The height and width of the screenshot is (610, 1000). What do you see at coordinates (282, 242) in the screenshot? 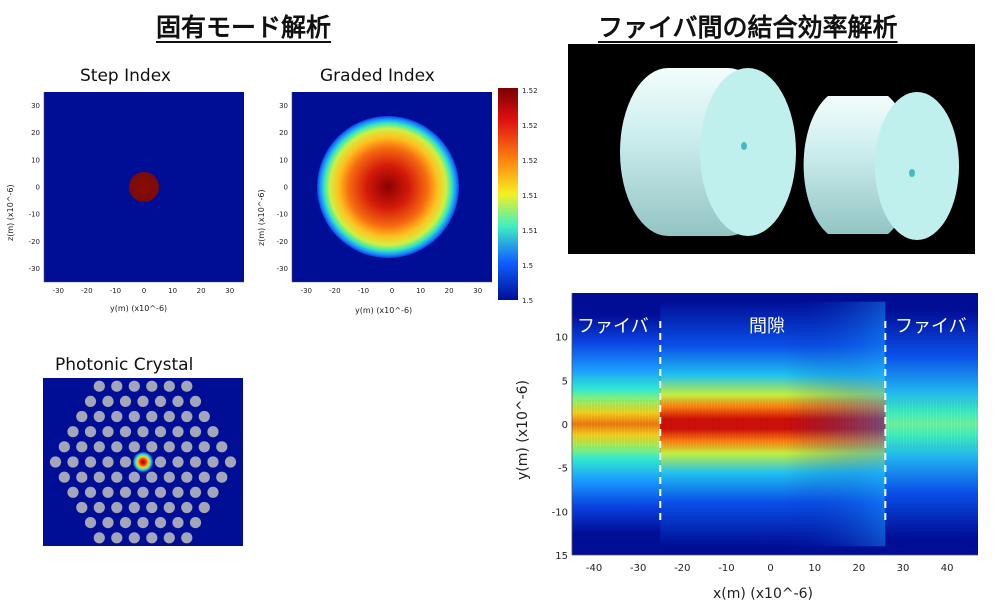
I see `graded-index-ytick: -20` at bounding box center [282, 242].